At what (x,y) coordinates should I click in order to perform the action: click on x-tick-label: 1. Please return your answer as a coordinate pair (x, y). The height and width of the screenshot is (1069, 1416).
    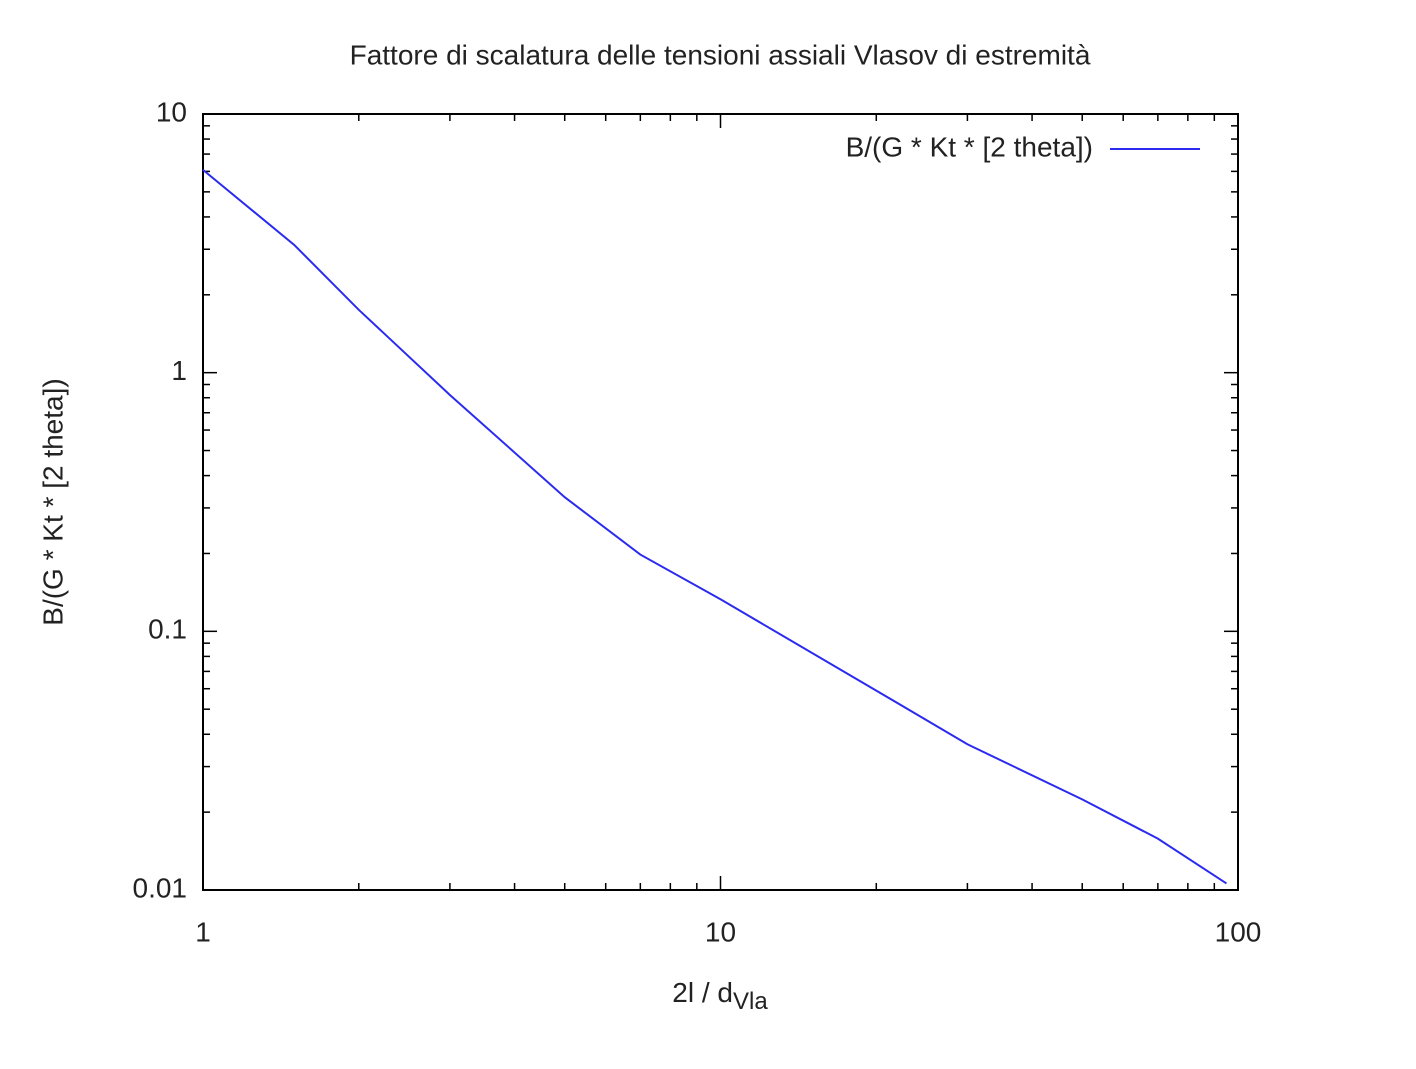
    Looking at the image, I should click on (203, 931).